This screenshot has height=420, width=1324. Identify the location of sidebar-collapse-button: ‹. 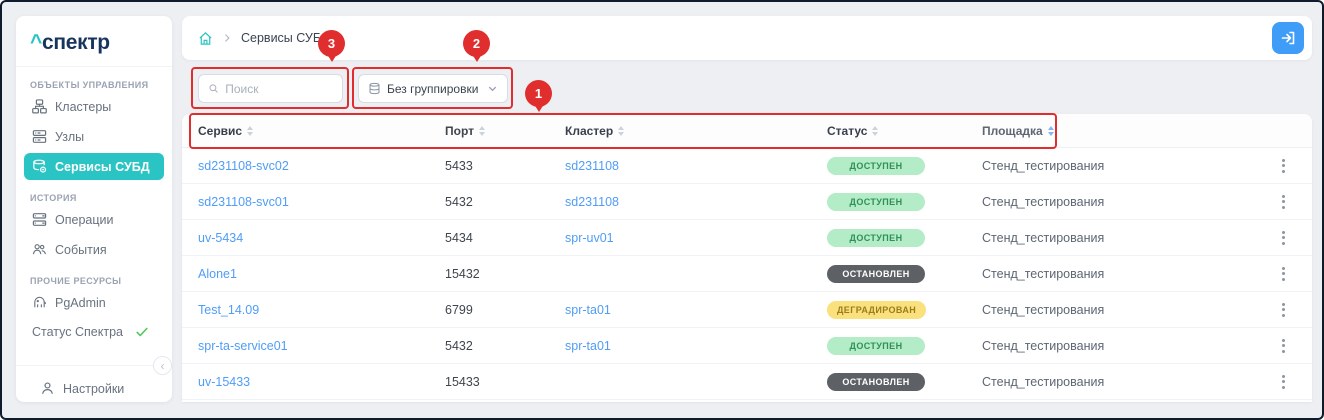
(162, 365).